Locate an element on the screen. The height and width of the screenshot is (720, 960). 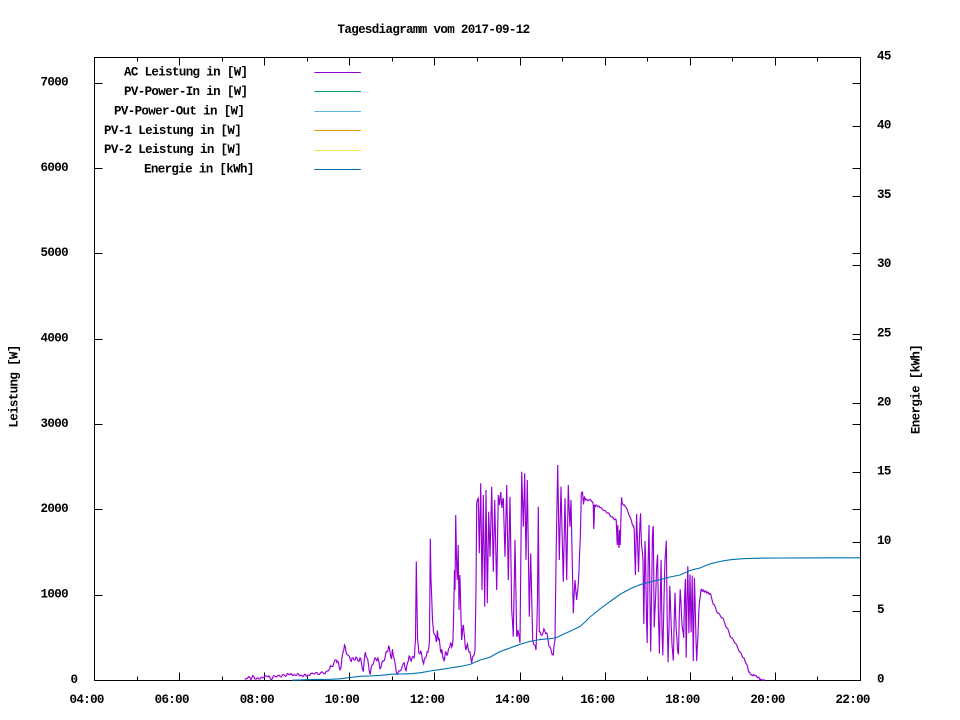
svg-text: 08:00 is located at coordinates (257, 700).